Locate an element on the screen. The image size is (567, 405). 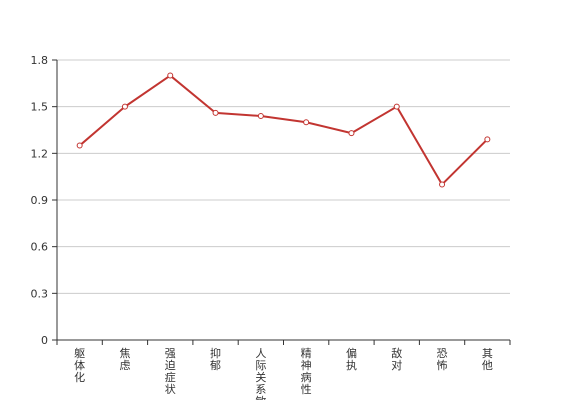
x-tick-label: 敌对 is located at coordinates (396, 359).